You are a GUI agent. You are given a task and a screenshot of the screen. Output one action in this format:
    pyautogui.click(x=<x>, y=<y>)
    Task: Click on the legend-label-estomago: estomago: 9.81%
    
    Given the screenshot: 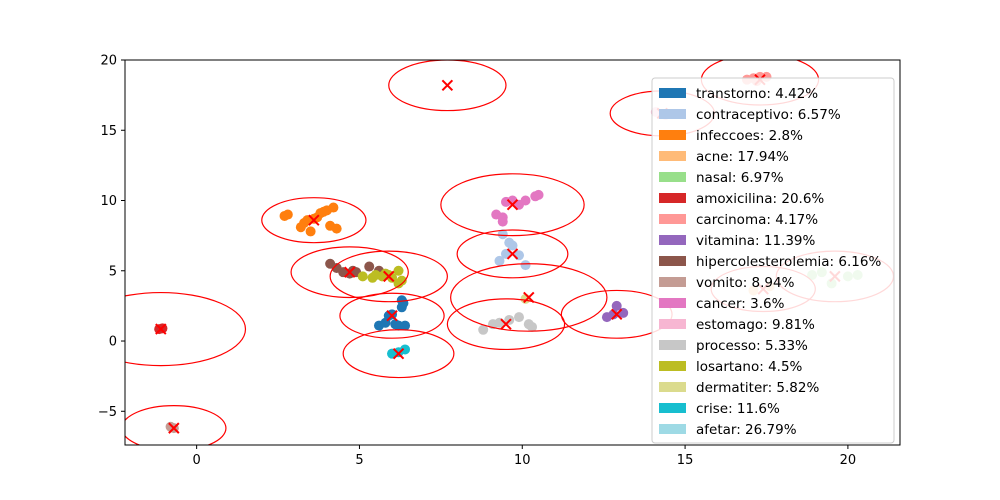 What is the action you would take?
    pyautogui.click(x=755, y=325)
    